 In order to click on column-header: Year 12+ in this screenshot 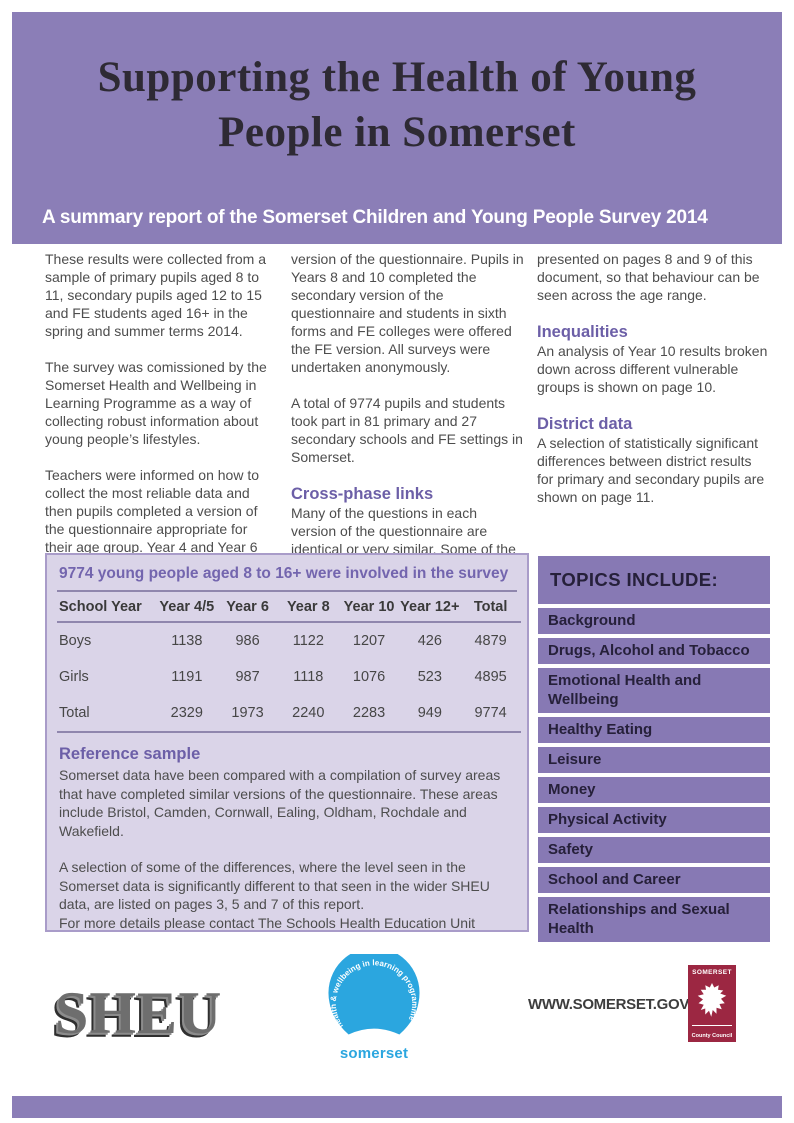, I will do `click(430, 607)`.